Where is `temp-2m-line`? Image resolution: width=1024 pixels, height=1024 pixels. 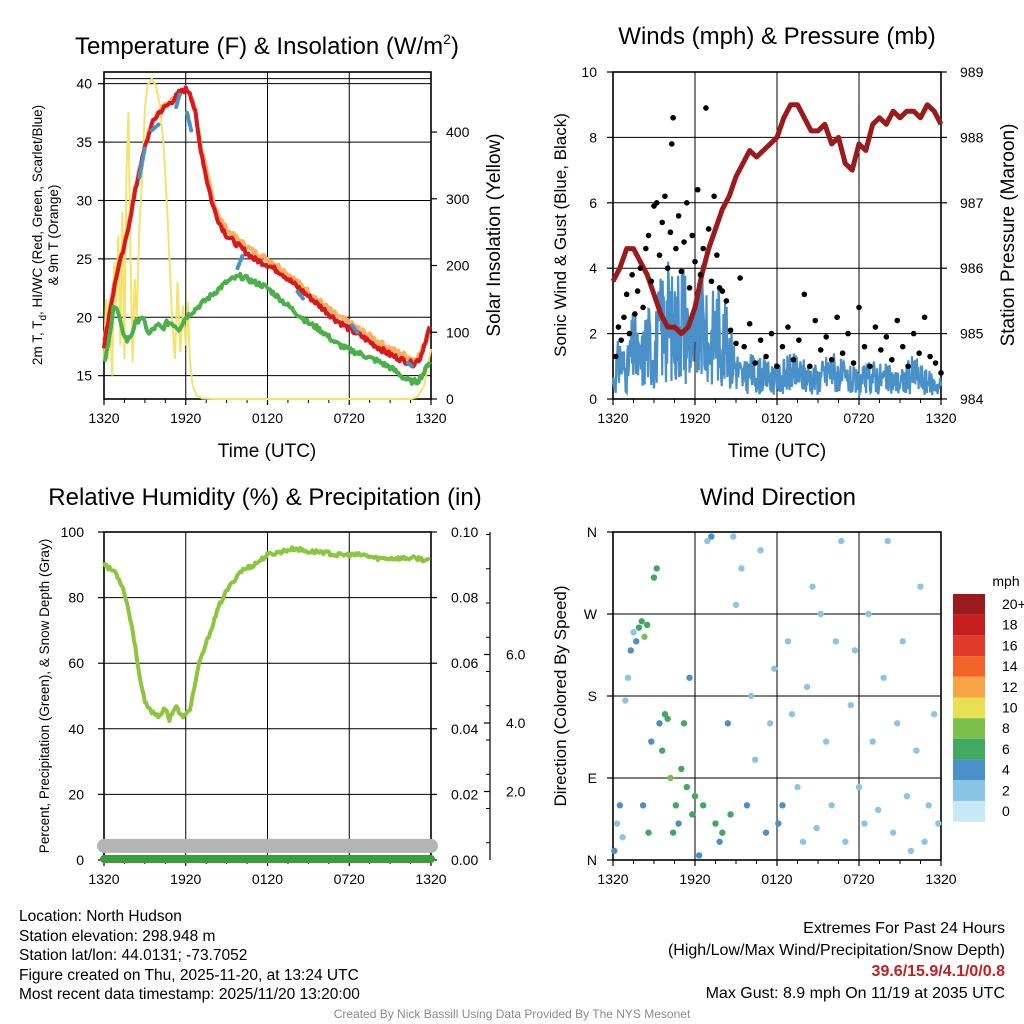 temp-2m-line is located at coordinates (267, 227).